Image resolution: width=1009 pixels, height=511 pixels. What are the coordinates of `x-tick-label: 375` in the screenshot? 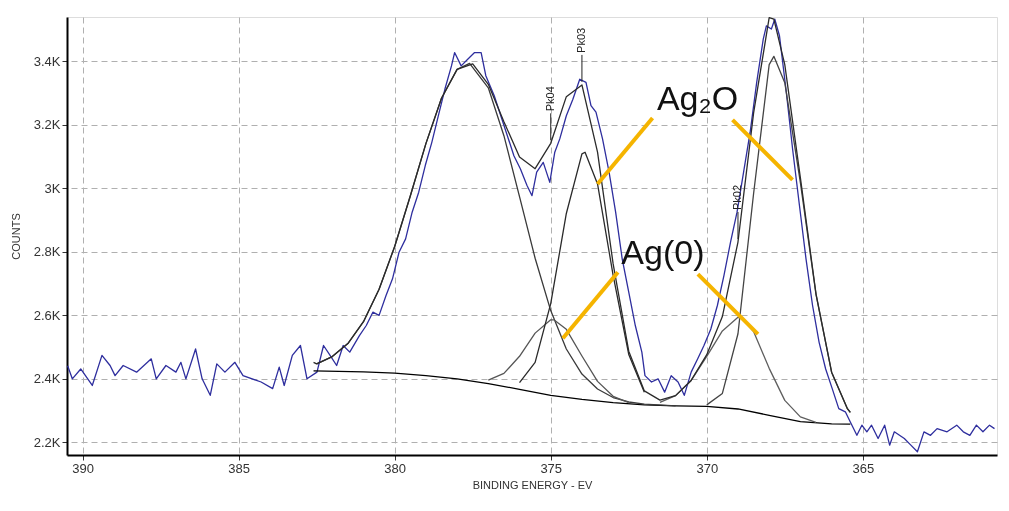 It's located at (551, 468).